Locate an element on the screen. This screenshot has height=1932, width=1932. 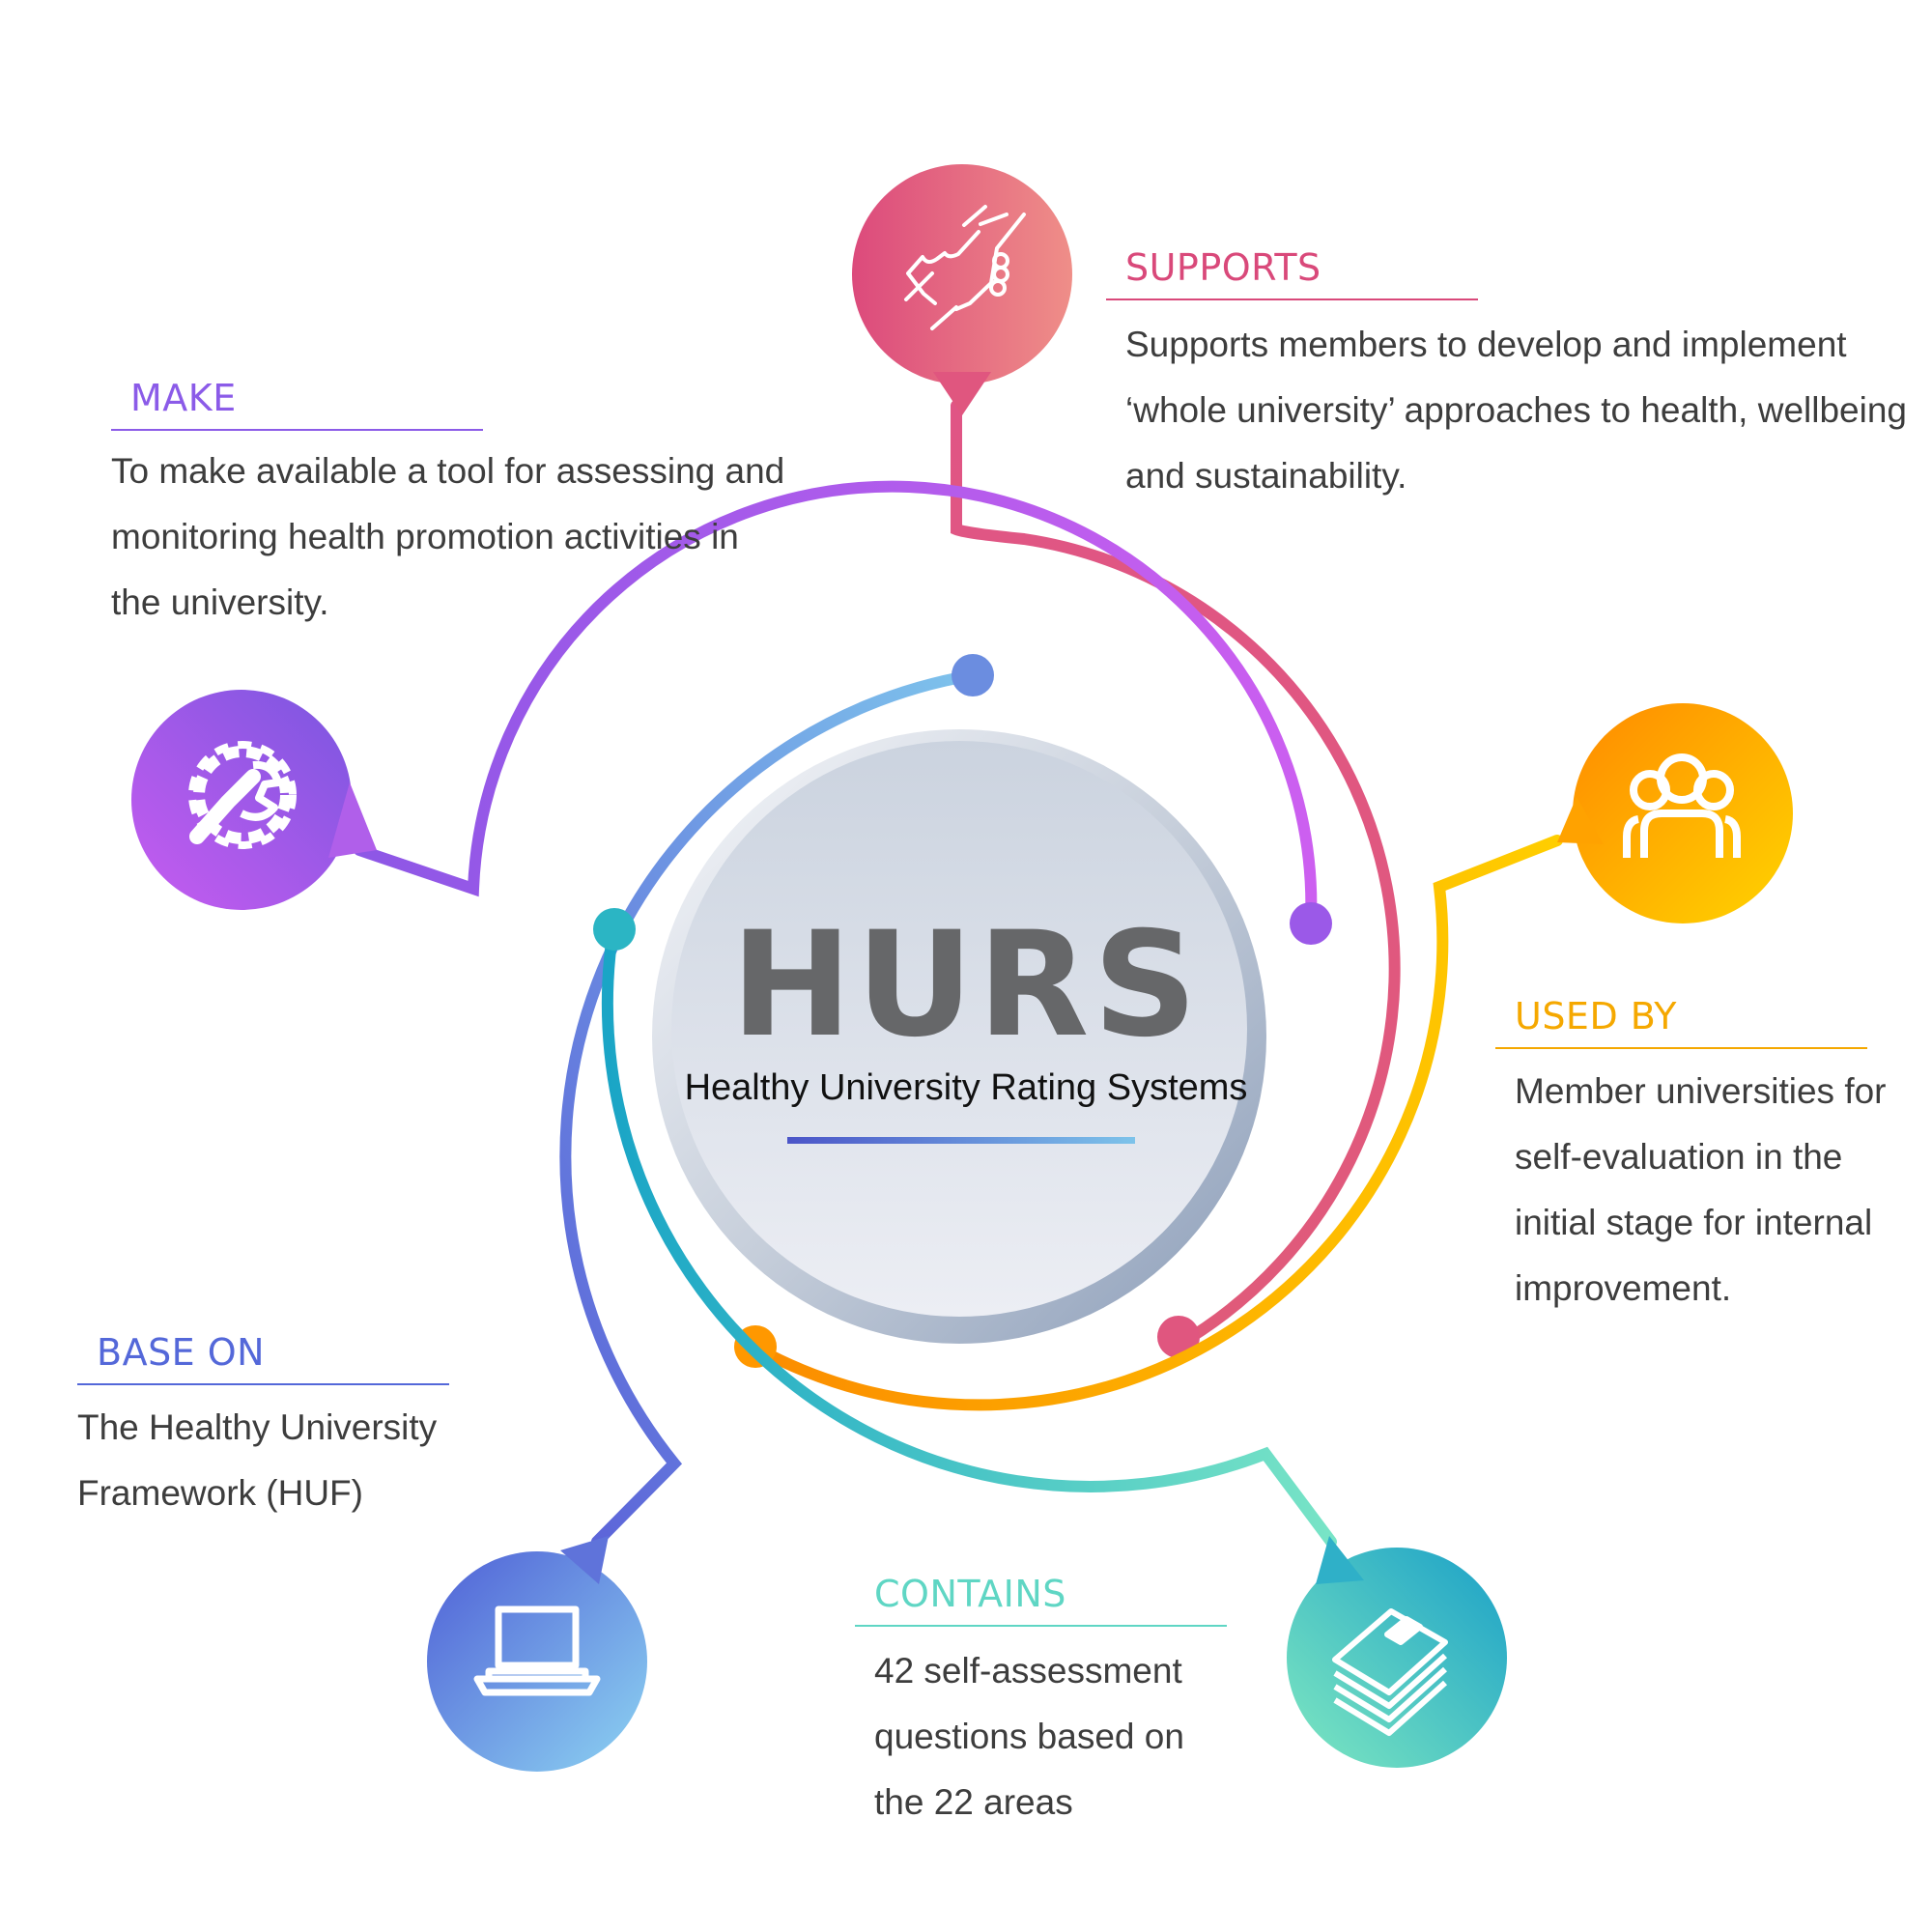
used-by-connector is located at coordinates (1156, 1123).